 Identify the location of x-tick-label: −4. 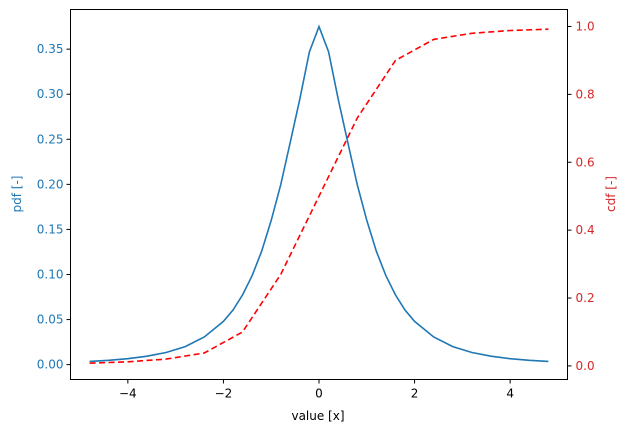
(128, 394).